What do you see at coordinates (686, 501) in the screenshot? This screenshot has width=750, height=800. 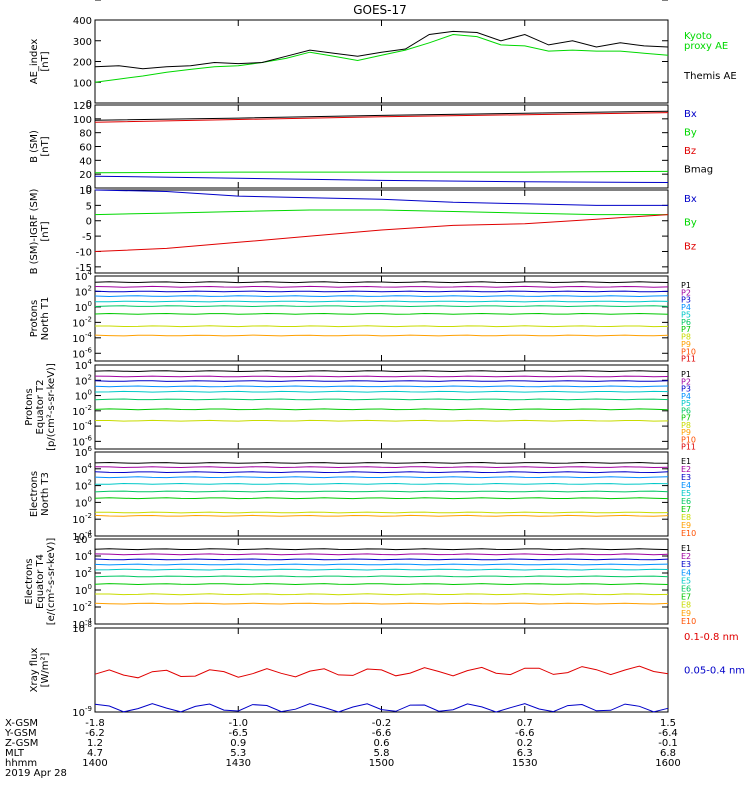 I see `legend-entry: E6` at bounding box center [686, 501].